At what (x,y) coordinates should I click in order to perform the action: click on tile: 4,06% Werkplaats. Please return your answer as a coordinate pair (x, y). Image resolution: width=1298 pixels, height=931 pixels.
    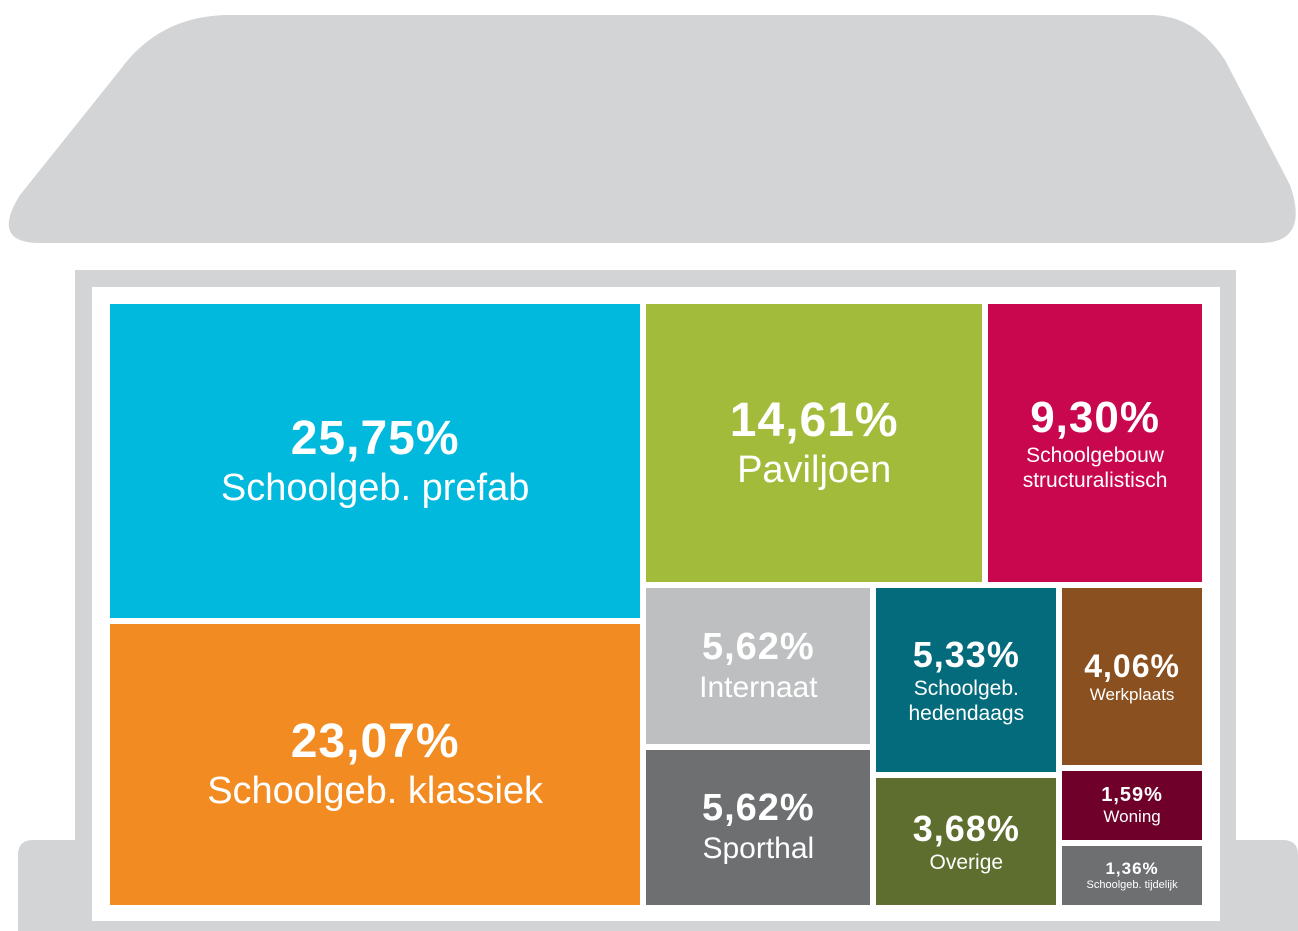
    Looking at the image, I should click on (1132, 676).